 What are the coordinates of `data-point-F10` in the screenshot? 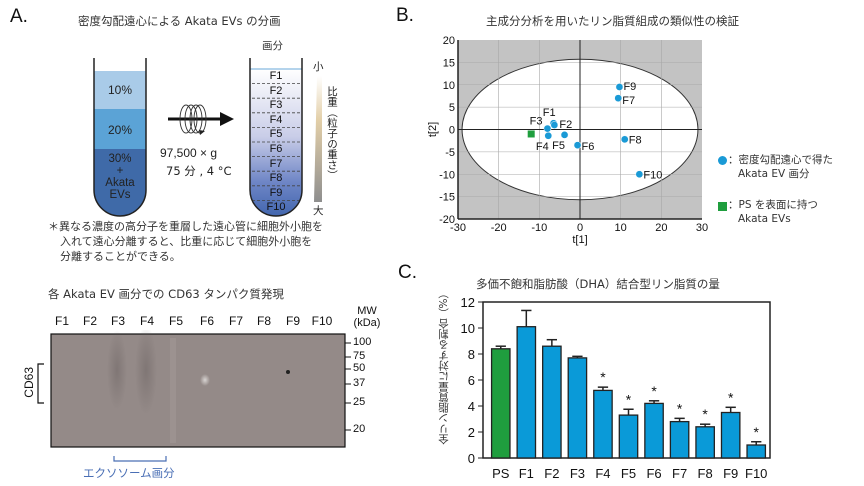 It's located at (639, 174).